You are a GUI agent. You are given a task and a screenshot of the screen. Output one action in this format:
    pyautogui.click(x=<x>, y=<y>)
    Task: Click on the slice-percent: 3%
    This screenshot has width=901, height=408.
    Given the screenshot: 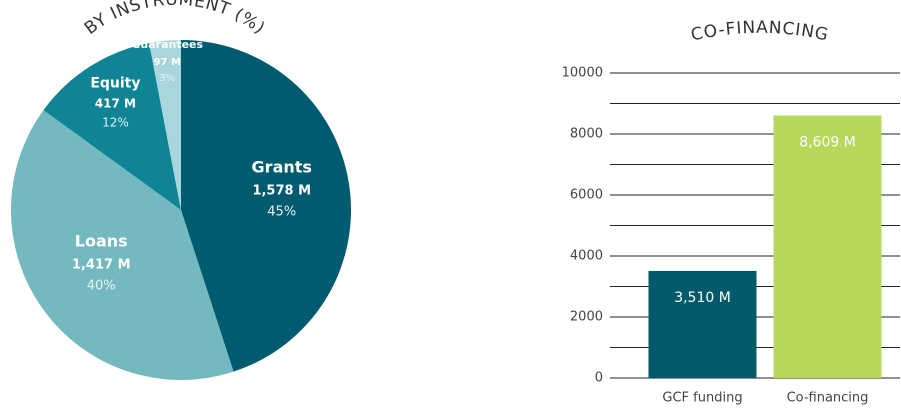 What is the action you would take?
    pyautogui.click(x=167, y=78)
    